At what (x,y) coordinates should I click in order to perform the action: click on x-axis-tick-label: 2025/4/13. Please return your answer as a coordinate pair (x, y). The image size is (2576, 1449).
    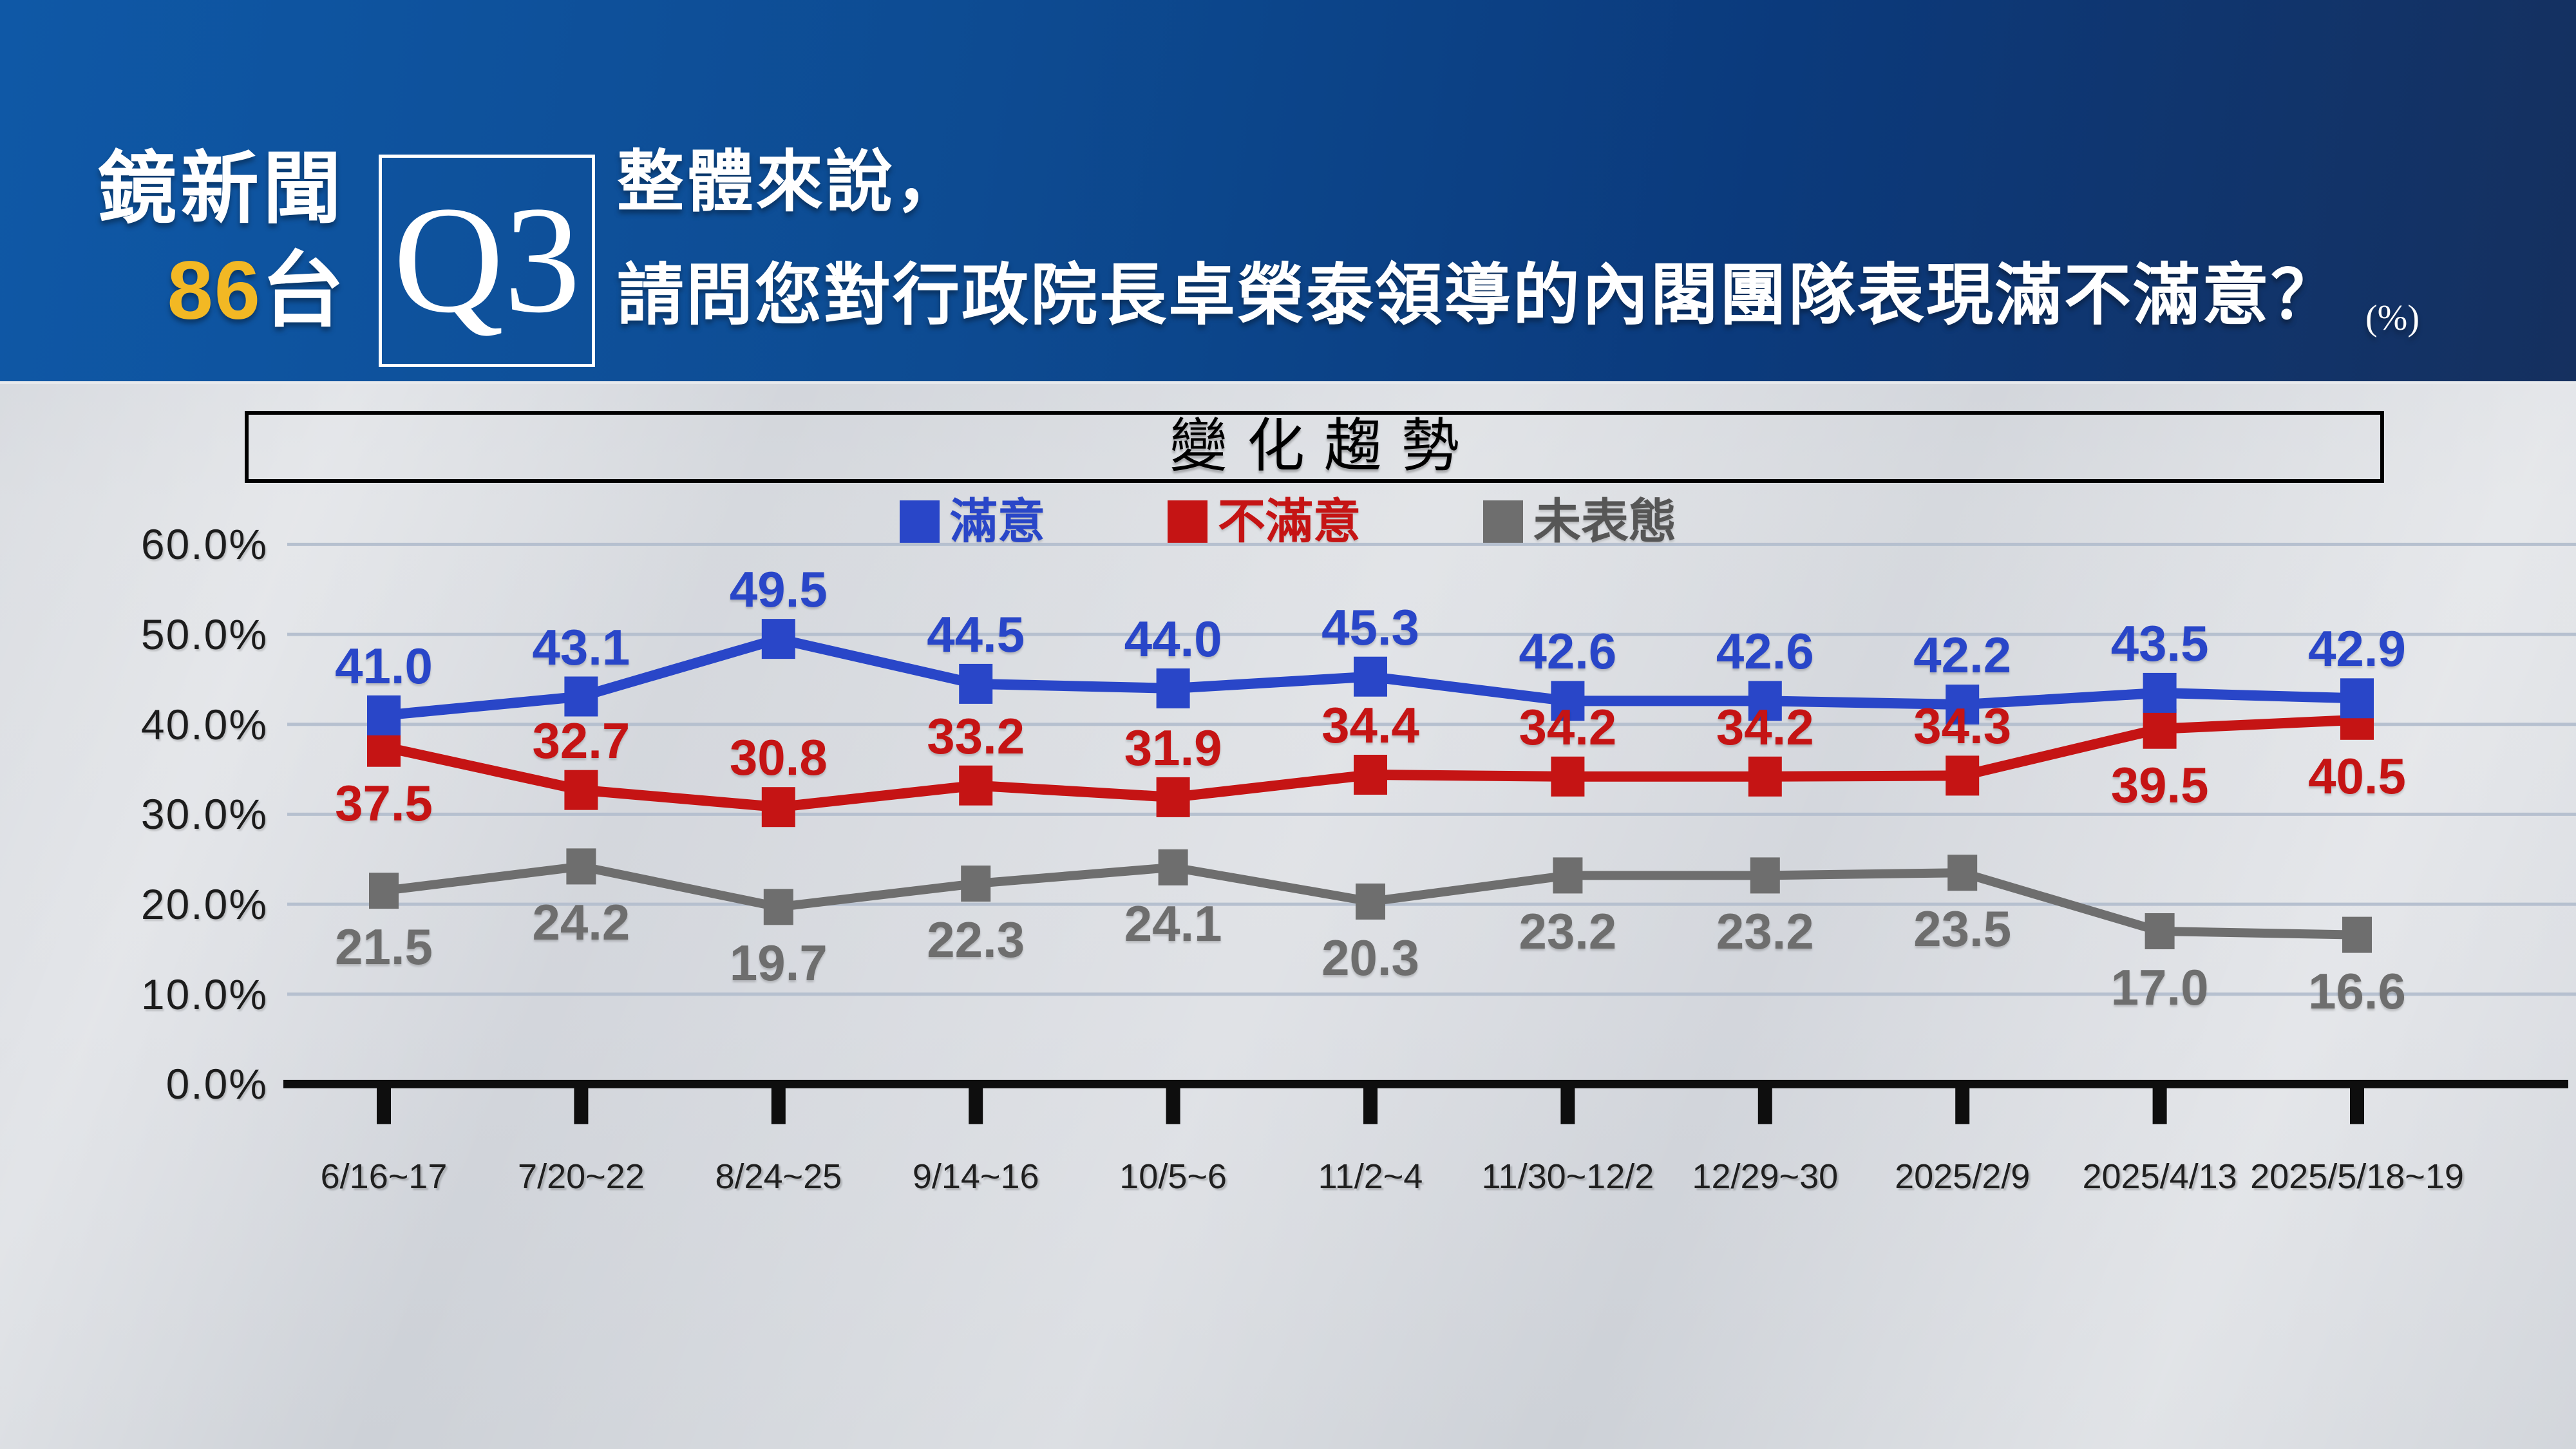
    Looking at the image, I should click on (2159, 1176).